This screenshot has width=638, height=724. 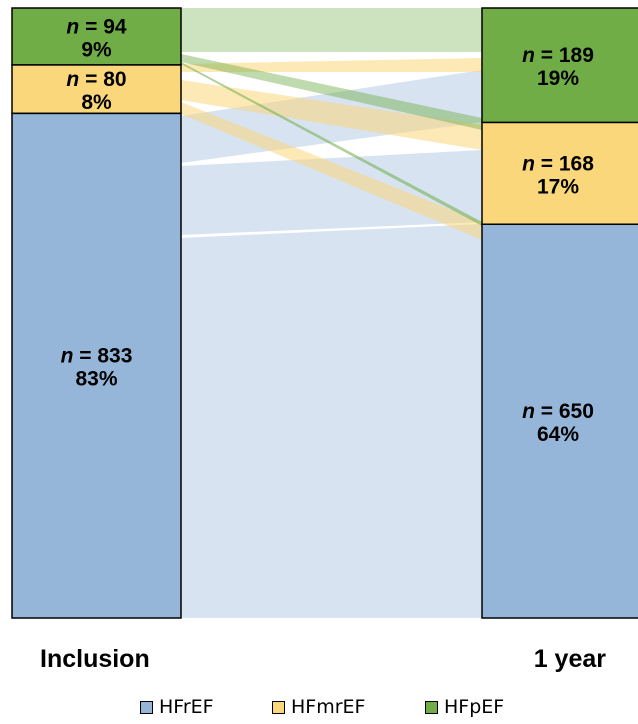 I want to click on legend-item-hfref: HFrEF, so click(x=177, y=707).